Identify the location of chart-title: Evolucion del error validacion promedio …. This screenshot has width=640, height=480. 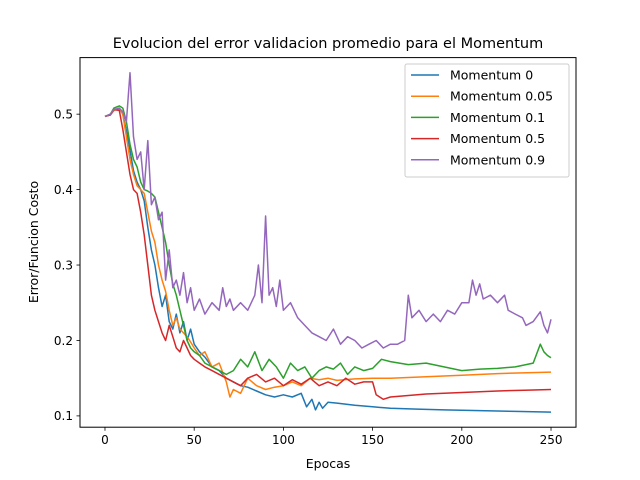
(328, 44).